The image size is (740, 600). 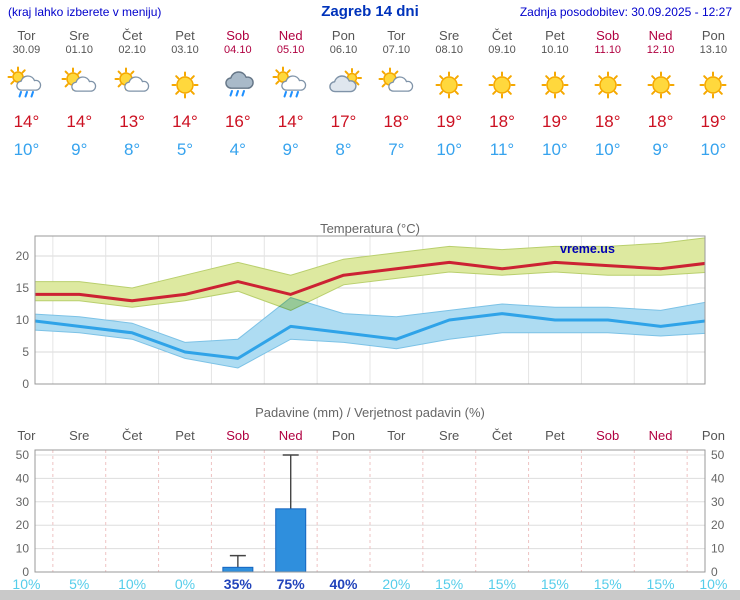 What do you see at coordinates (370, 11) in the screenshot?
I see `page-title: Zagreb 14 dni` at bounding box center [370, 11].